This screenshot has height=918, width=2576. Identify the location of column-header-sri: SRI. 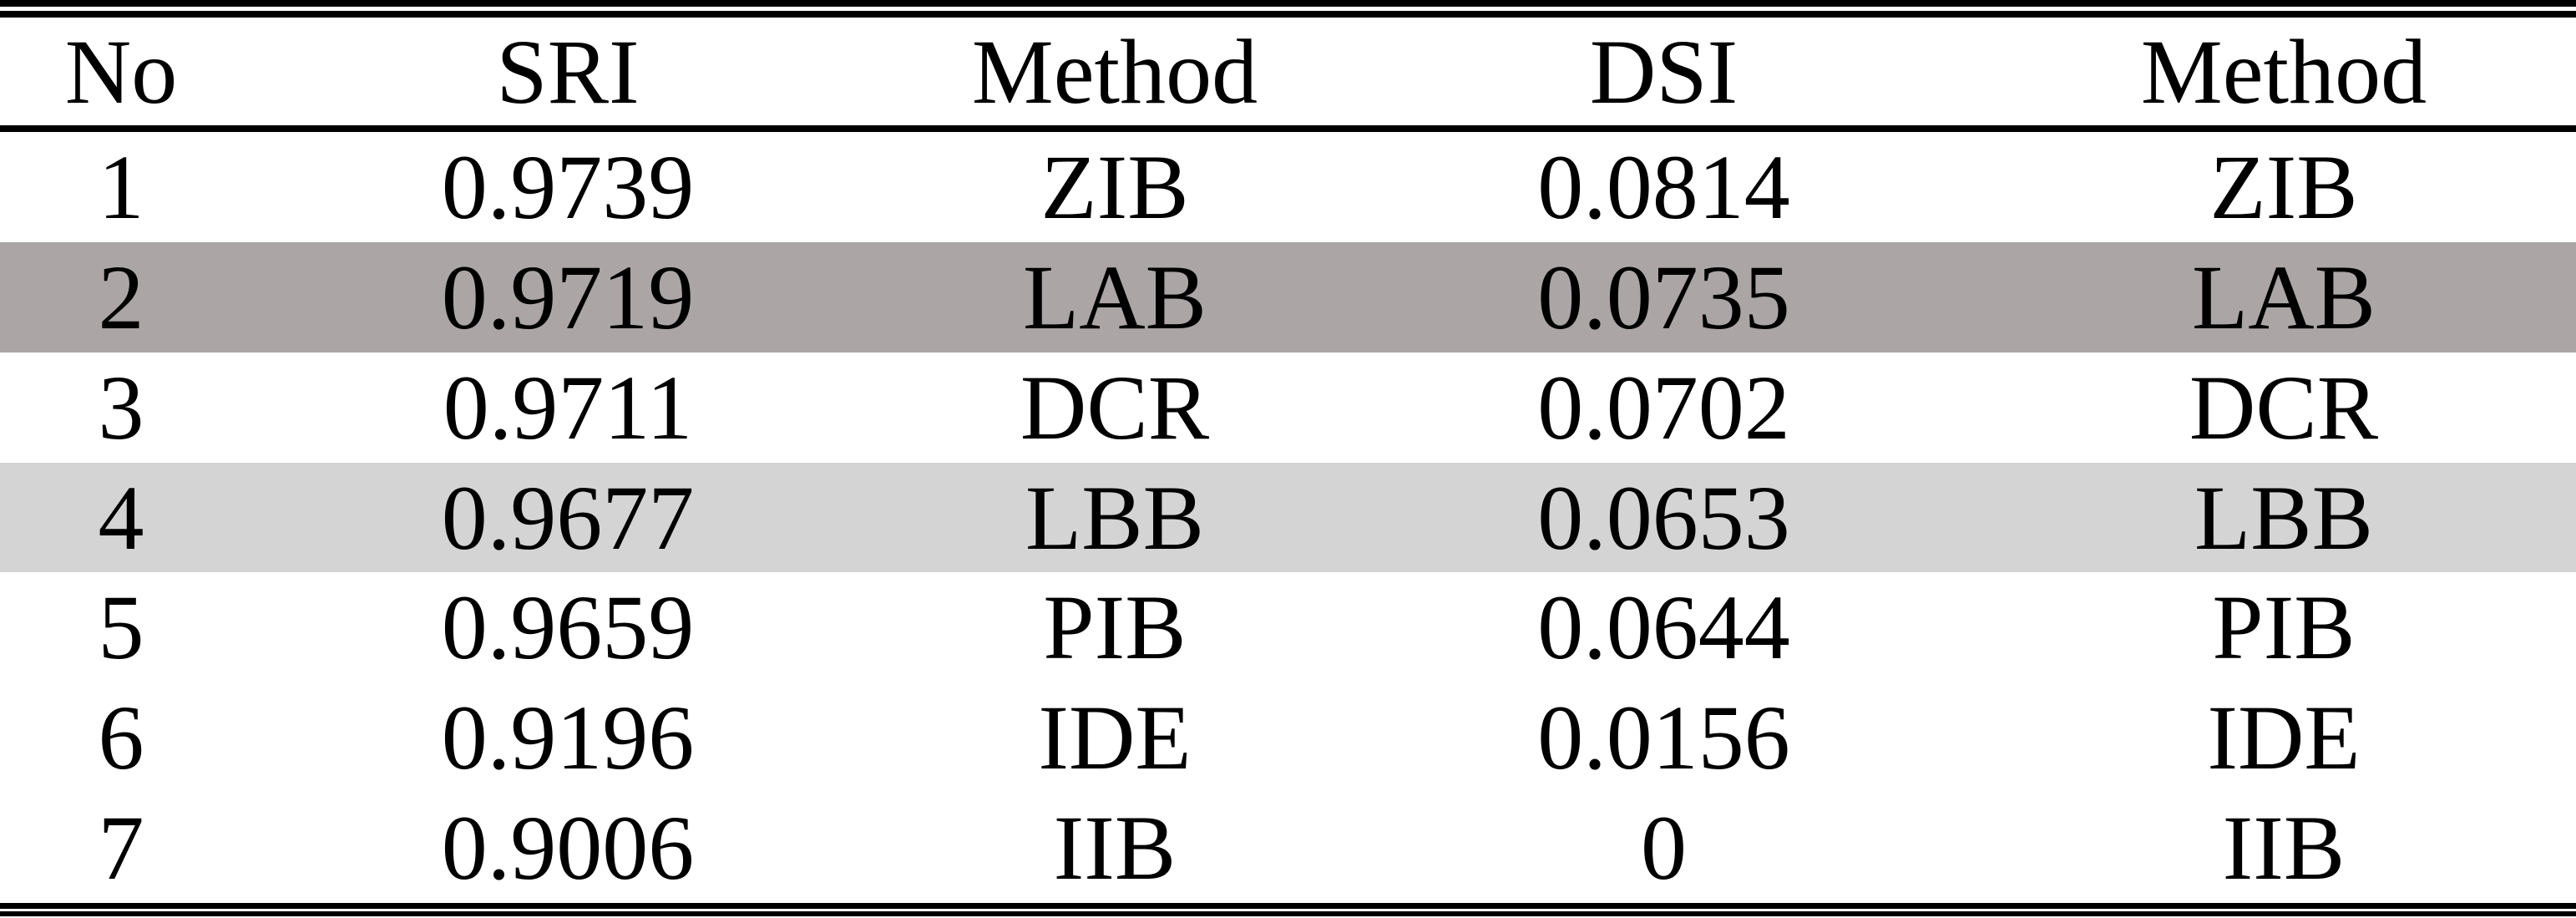
(568, 71).